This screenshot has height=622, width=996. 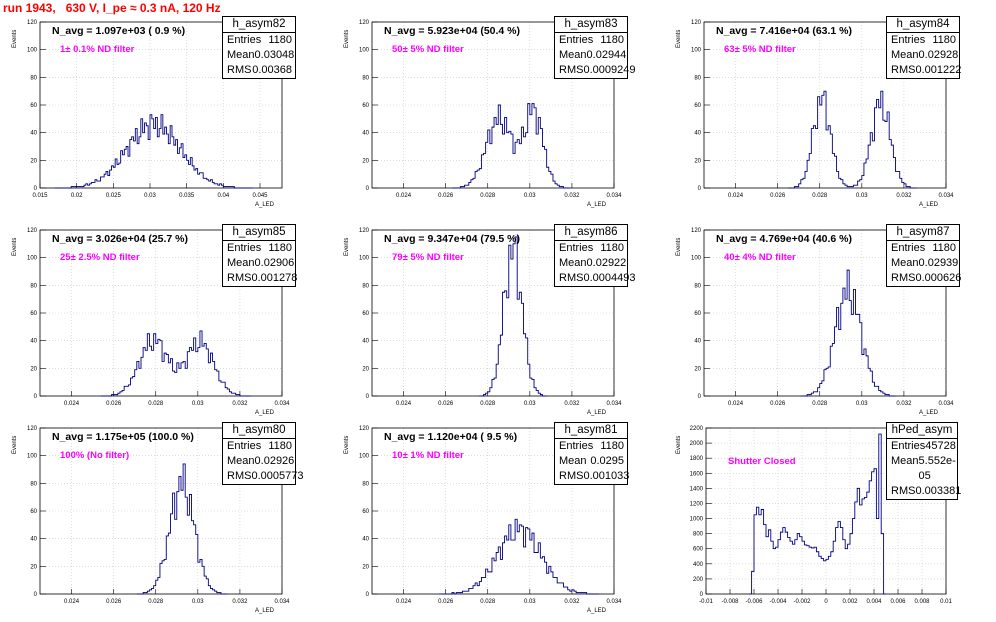 What do you see at coordinates (706, 602) in the screenshot?
I see `x-tick-label: -0.01` at bounding box center [706, 602].